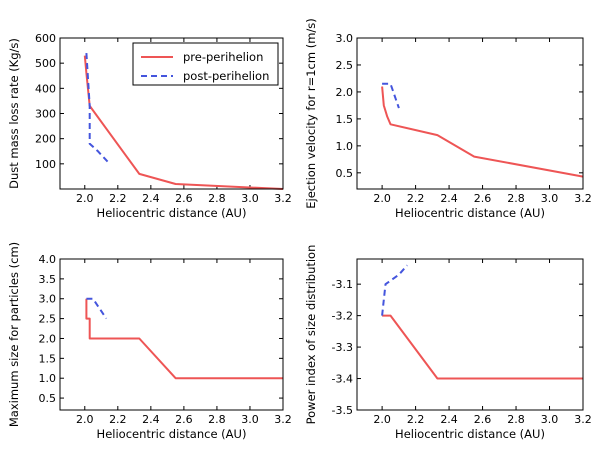 Image resolution: width=600 pixels, height=450 pixels. What do you see at coordinates (342, 379) in the screenshot?
I see `y-tick-label: -3.4` at bounding box center [342, 379].